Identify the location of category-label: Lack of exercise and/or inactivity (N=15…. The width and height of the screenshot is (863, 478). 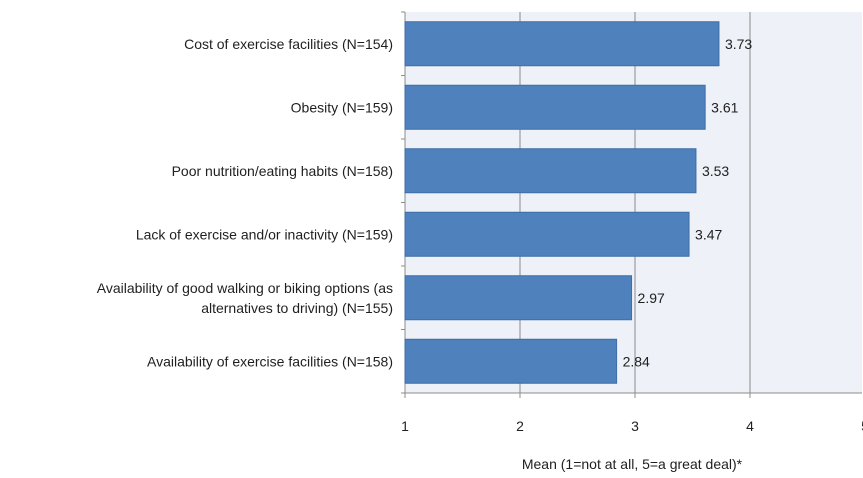
(264, 234).